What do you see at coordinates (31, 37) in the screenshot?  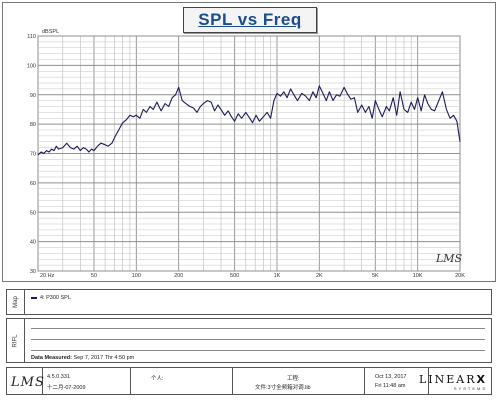 I see `y-tick-label: 110` at bounding box center [31, 37].